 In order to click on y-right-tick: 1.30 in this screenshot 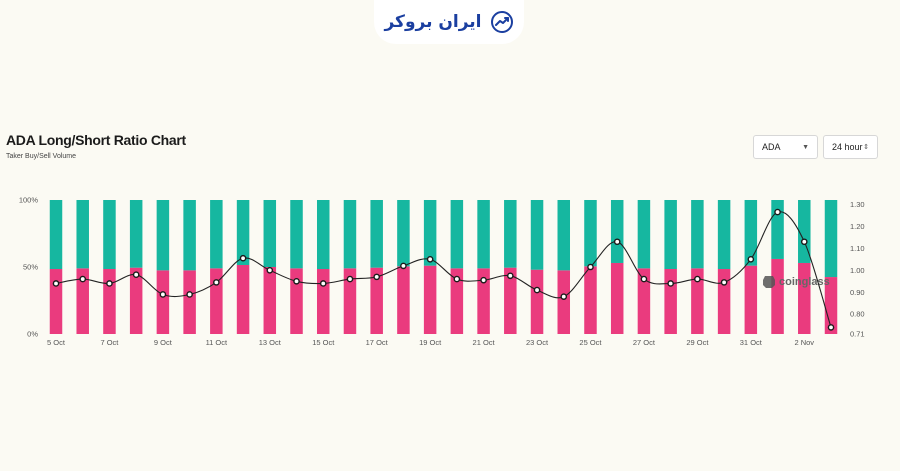, I will do `click(857, 204)`.